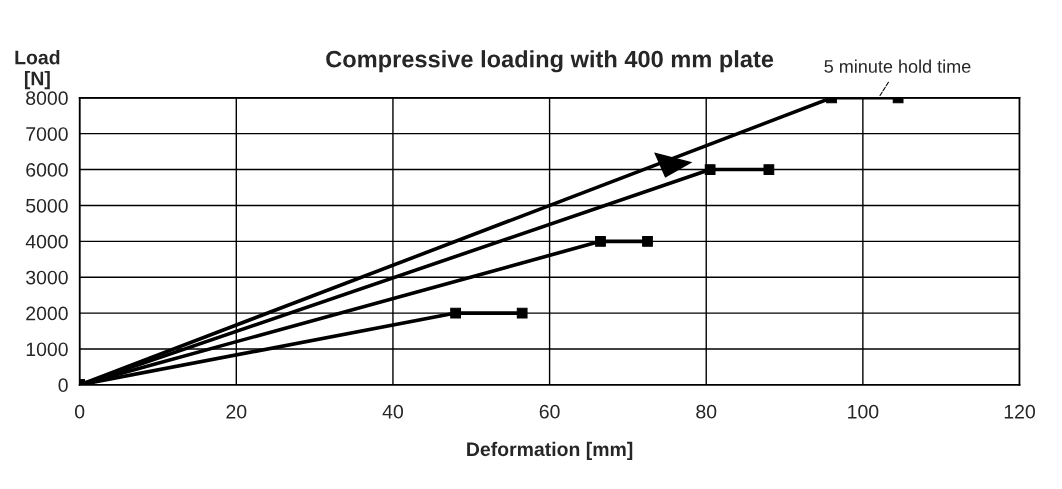 Image resolution: width=1062 pixels, height=489 pixels. Describe the element at coordinates (47, 98) in the screenshot. I see `y-tick-label: 8000` at that location.